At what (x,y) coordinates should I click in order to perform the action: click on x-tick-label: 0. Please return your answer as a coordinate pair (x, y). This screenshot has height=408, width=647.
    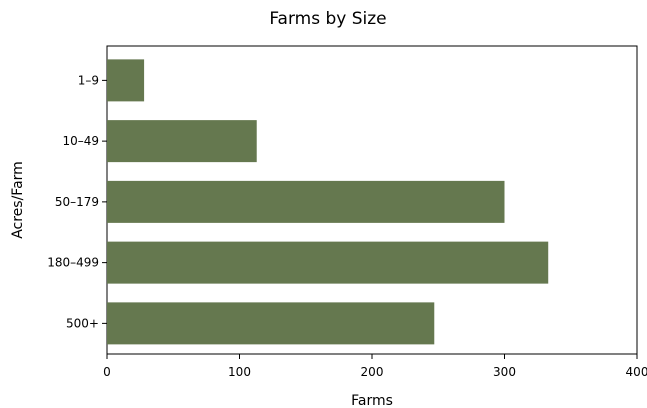
    Looking at the image, I should click on (107, 372).